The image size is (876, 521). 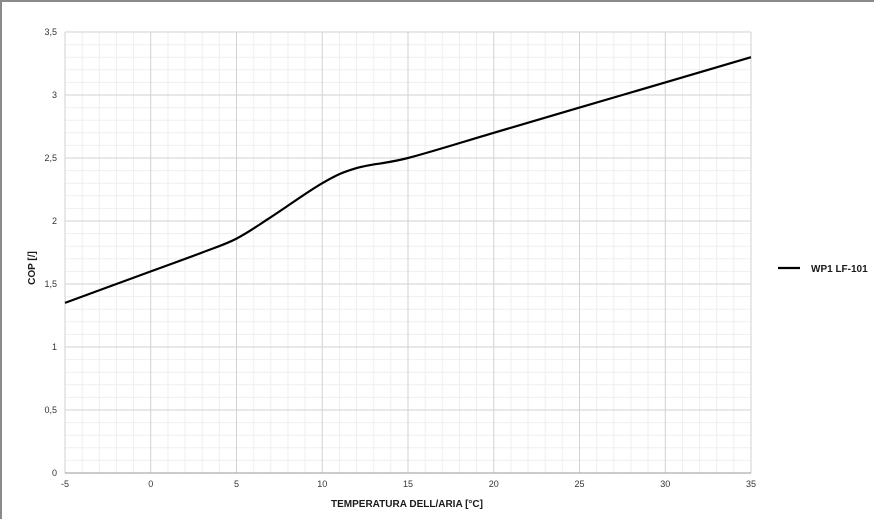 I want to click on x-axis-ticks: -5 0 5 10 15 20 25 30 35, so click(x=408, y=484).